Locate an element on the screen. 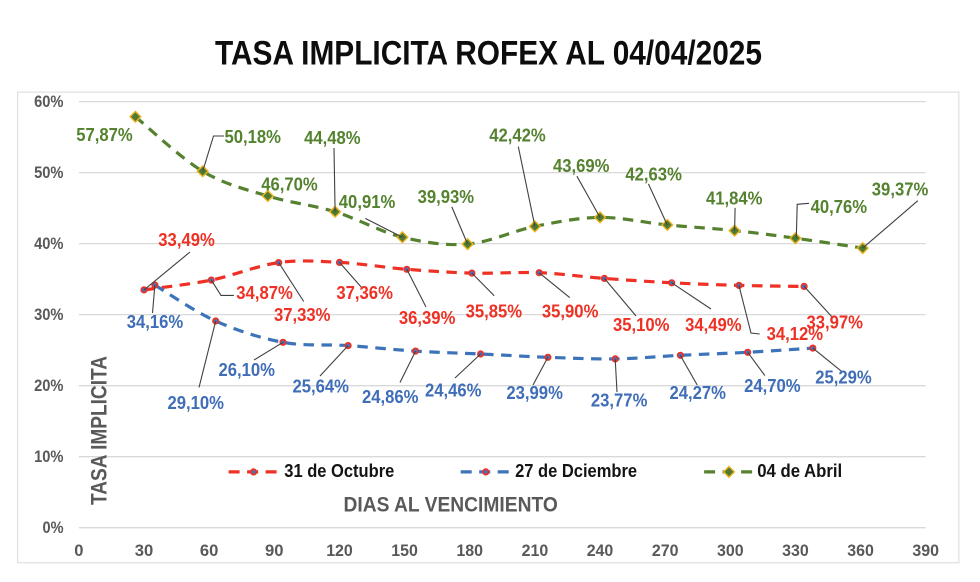  svg-text: 39,93% is located at coordinates (446, 196).